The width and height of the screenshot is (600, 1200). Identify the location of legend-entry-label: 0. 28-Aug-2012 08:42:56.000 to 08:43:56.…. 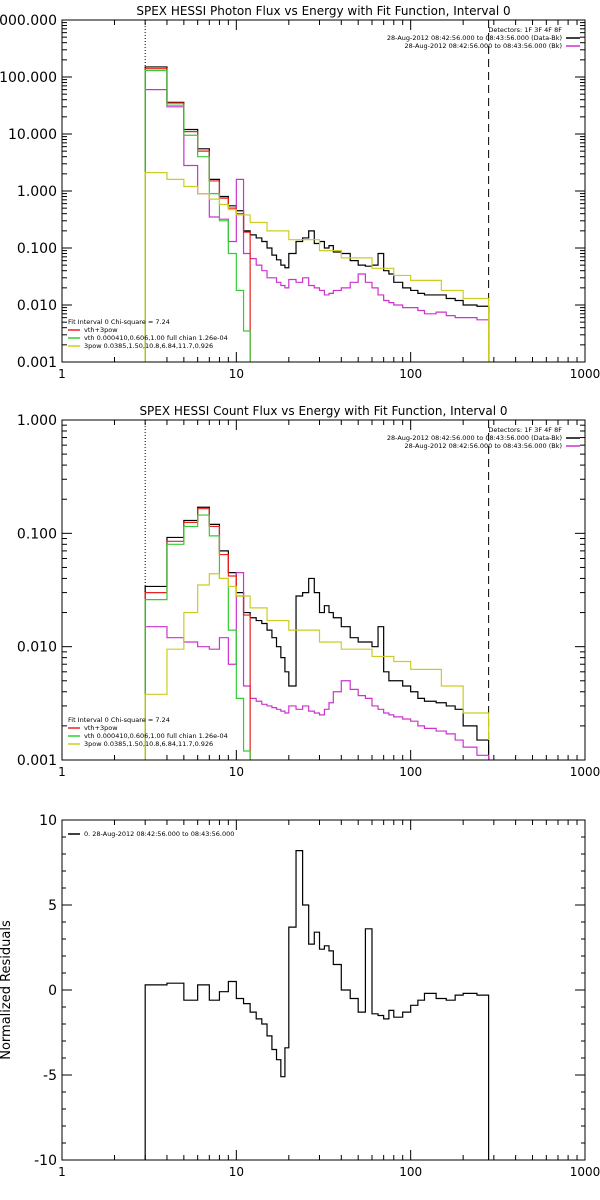
(159, 834).